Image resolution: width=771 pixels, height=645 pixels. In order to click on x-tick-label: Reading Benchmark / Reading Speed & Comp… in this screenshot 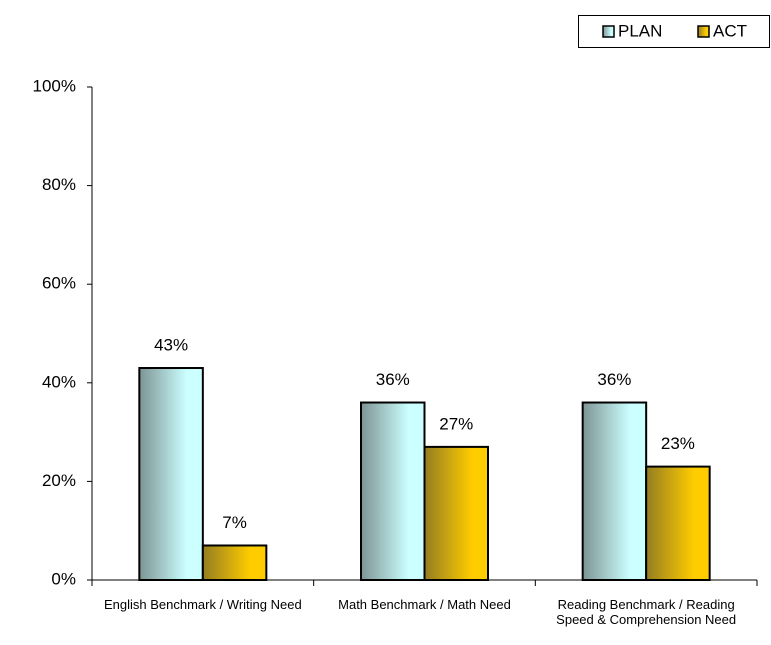, I will do `click(646, 612)`.